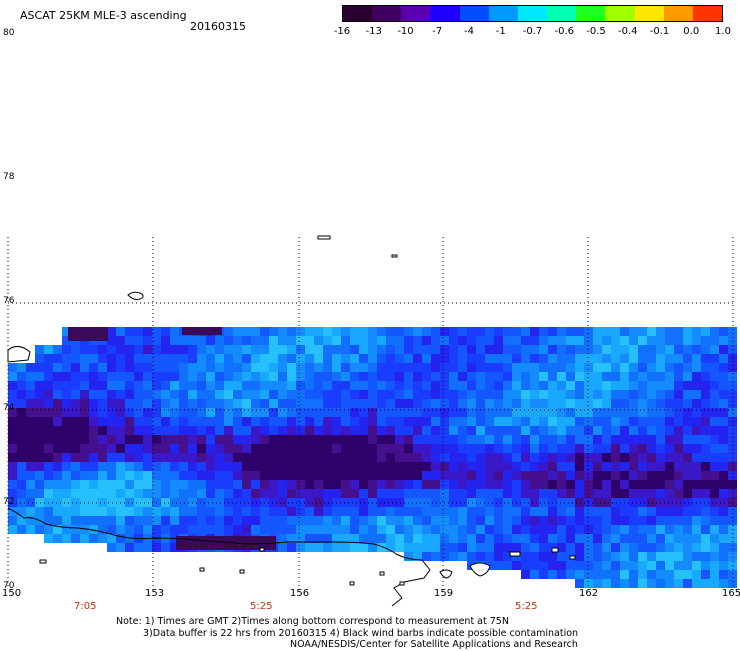 This screenshot has width=740, height=651. I want to click on lon-label-159: 159, so click(444, 593).